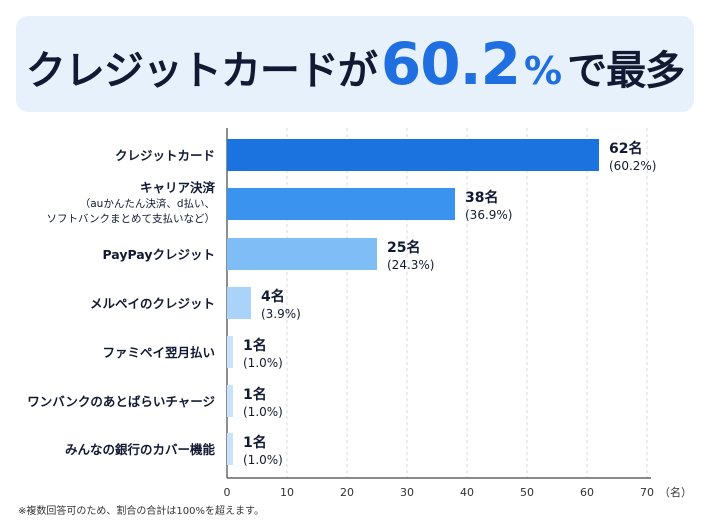 The height and width of the screenshot is (527, 710). What do you see at coordinates (141, 511) in the screenshot?
I see `footnote: ※複数回答可のため、割合の合計は100%を超えます。` at bounding box center [141, 511].